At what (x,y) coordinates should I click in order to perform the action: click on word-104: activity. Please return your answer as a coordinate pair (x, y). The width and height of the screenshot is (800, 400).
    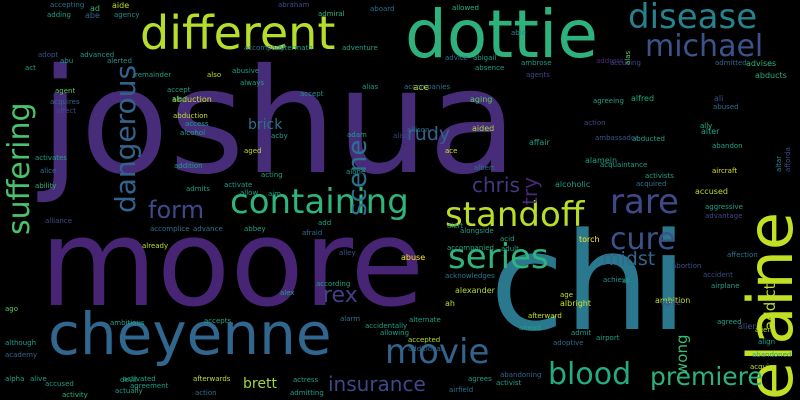
    Looking at the image, I should click on (75, 395).